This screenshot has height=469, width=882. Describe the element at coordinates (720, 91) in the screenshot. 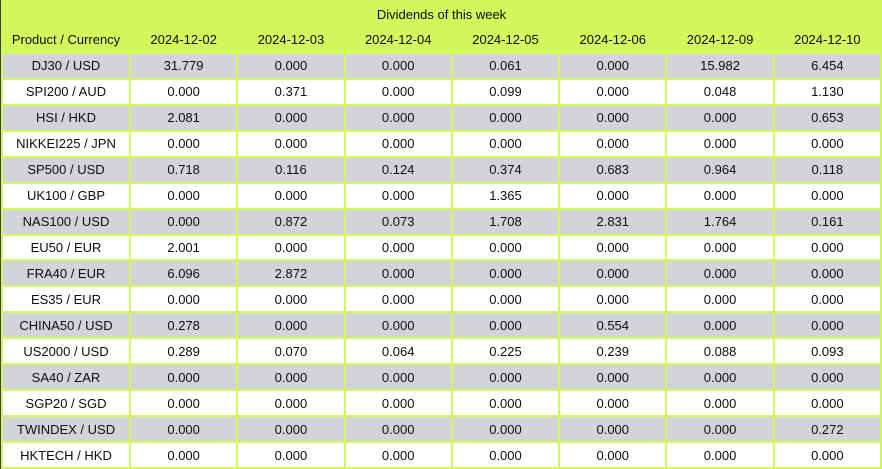

I see `value-cell: 0.048` at that location.